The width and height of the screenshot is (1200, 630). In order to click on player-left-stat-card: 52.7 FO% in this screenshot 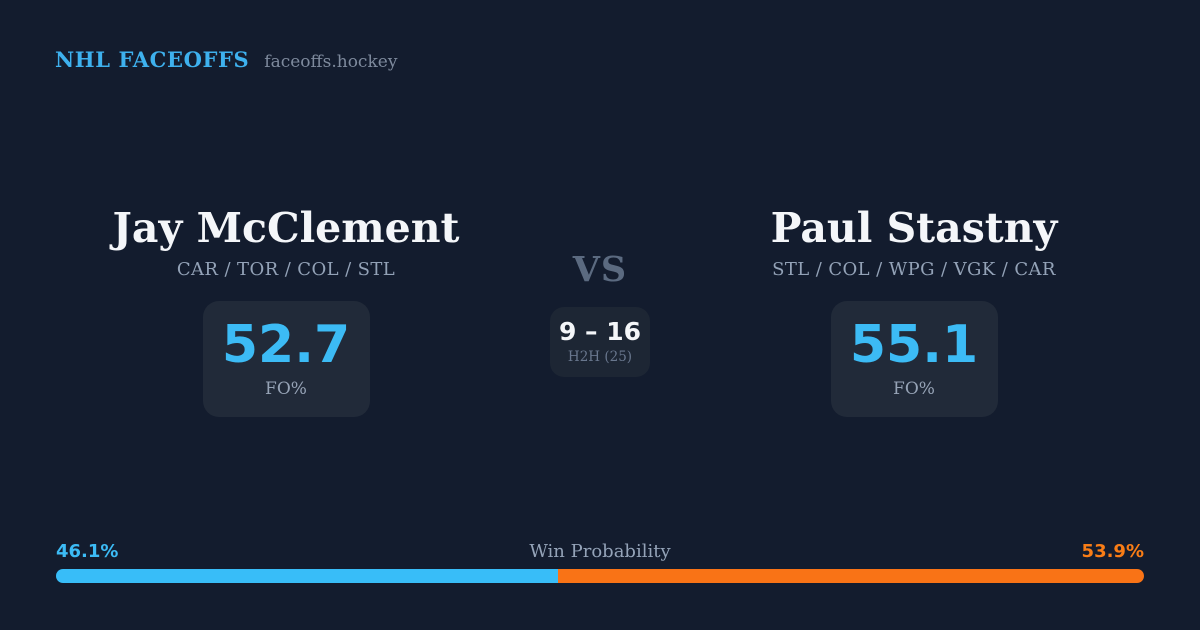, I will do `click(286, 359)`.